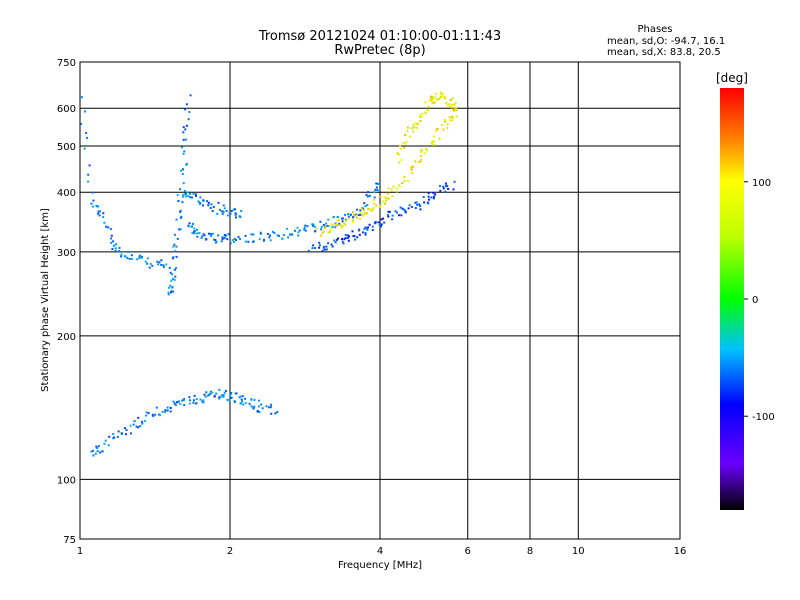  I want to click on phases-o-stats: mean, sd,O: -94.7, 16.1, so click(666, 41).